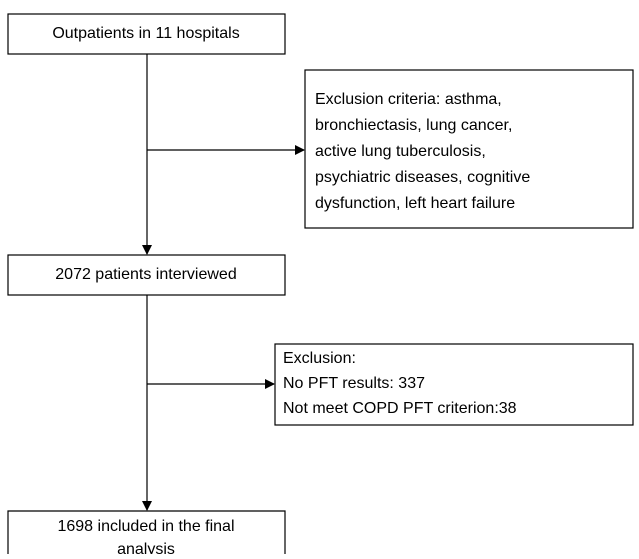 Image resolution: width=639 pixels, height=559 pixels. Describe the element at coordinates (413, 125) in the screenshot. I see `node-label: bronchiectasis, lung cancer,` at that location.